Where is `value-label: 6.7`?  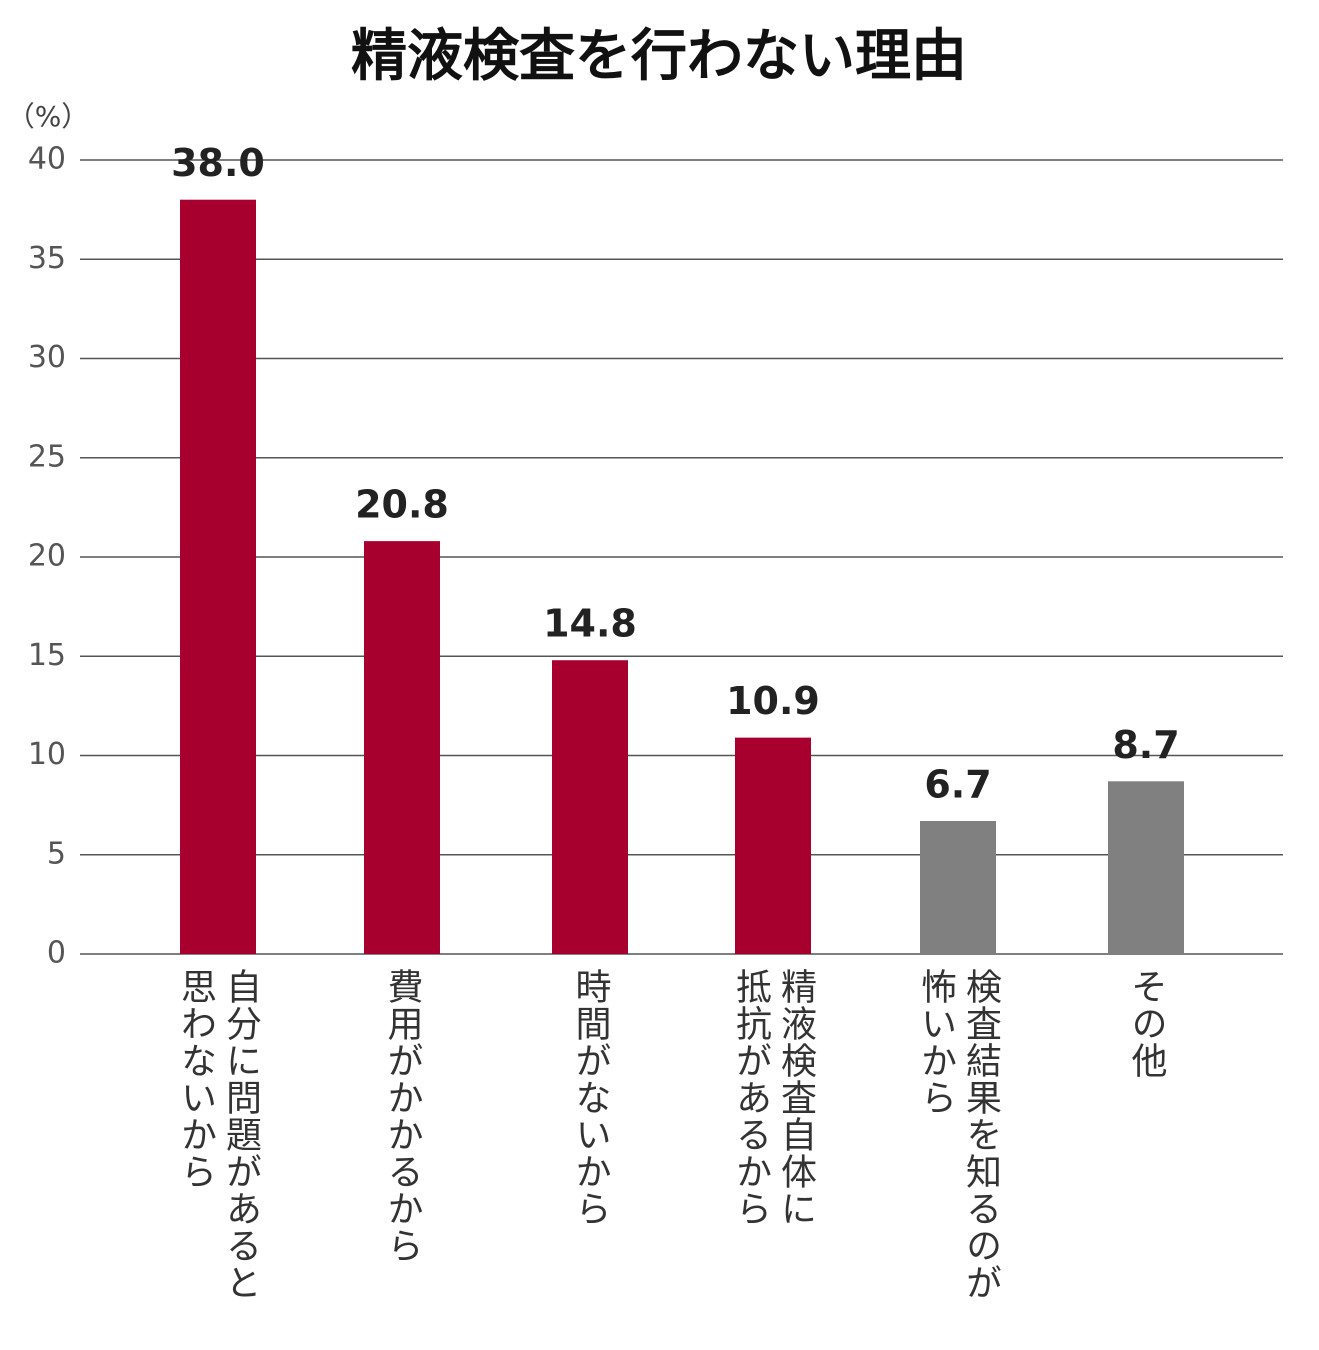
value-label: 6.7 is located at coordinates (957, 785).